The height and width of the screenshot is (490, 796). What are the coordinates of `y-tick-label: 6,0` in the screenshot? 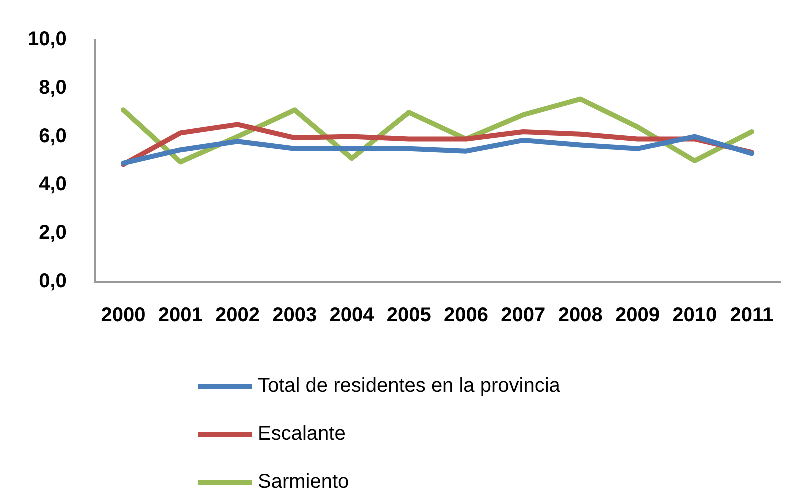 It's located at (53, 136).